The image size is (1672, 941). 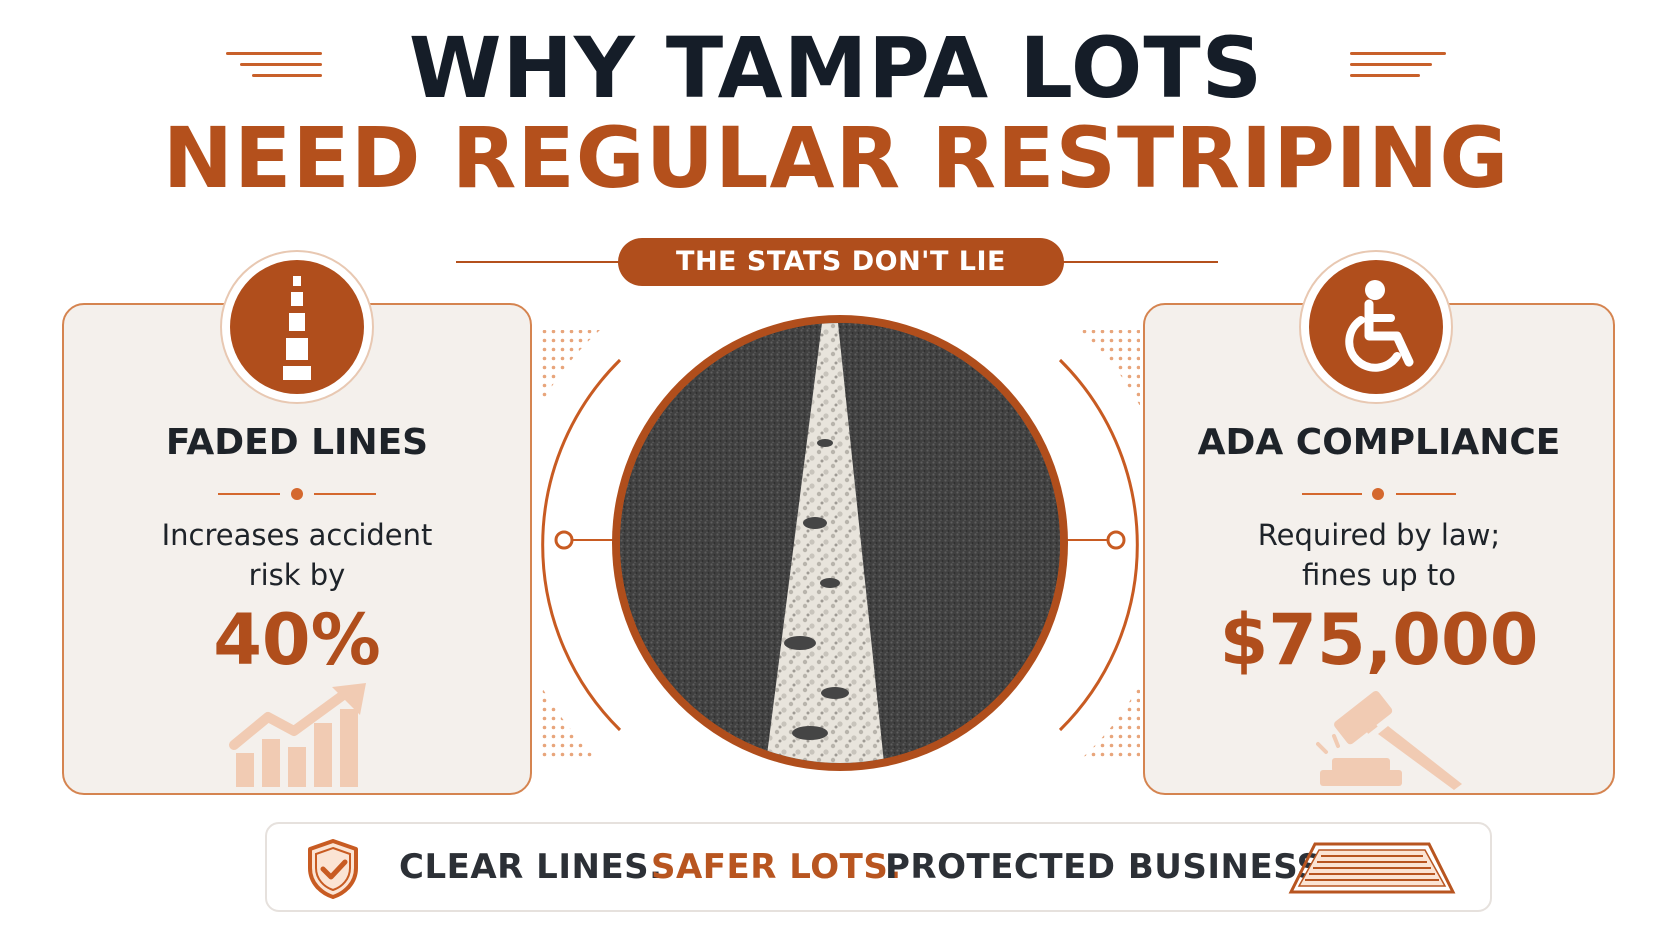 What do you see at coordinates (297, 442) in the screenshot?
I see `card-faded-lines-title: FADED LINES` at bounding box center [297, 442].